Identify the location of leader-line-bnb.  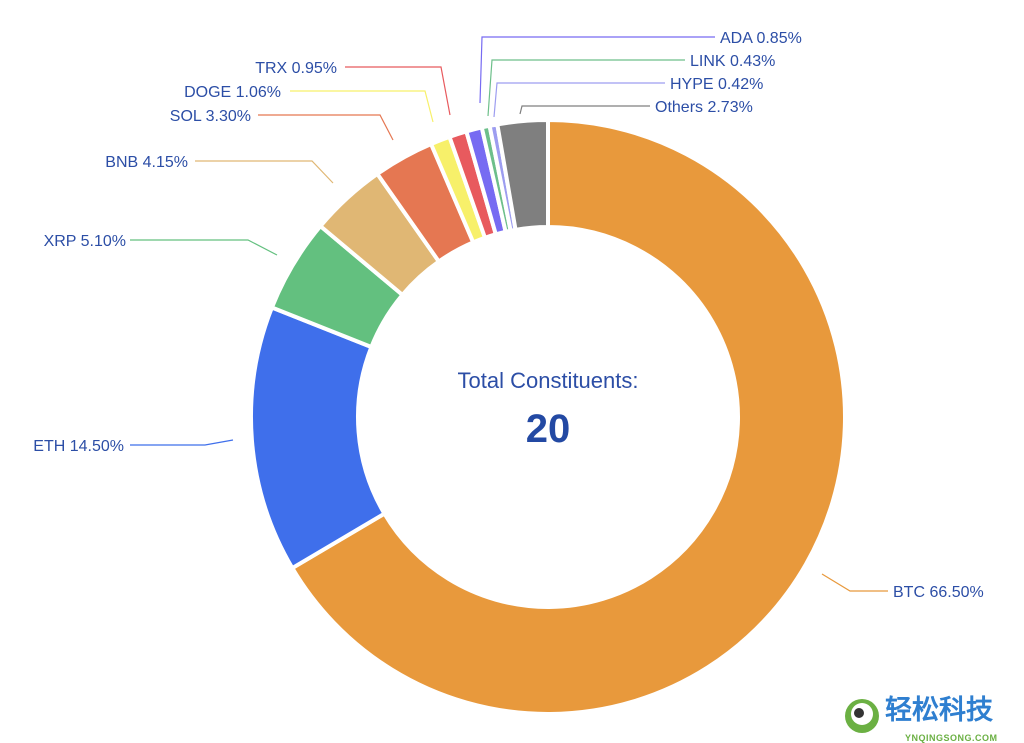
(264, 172).